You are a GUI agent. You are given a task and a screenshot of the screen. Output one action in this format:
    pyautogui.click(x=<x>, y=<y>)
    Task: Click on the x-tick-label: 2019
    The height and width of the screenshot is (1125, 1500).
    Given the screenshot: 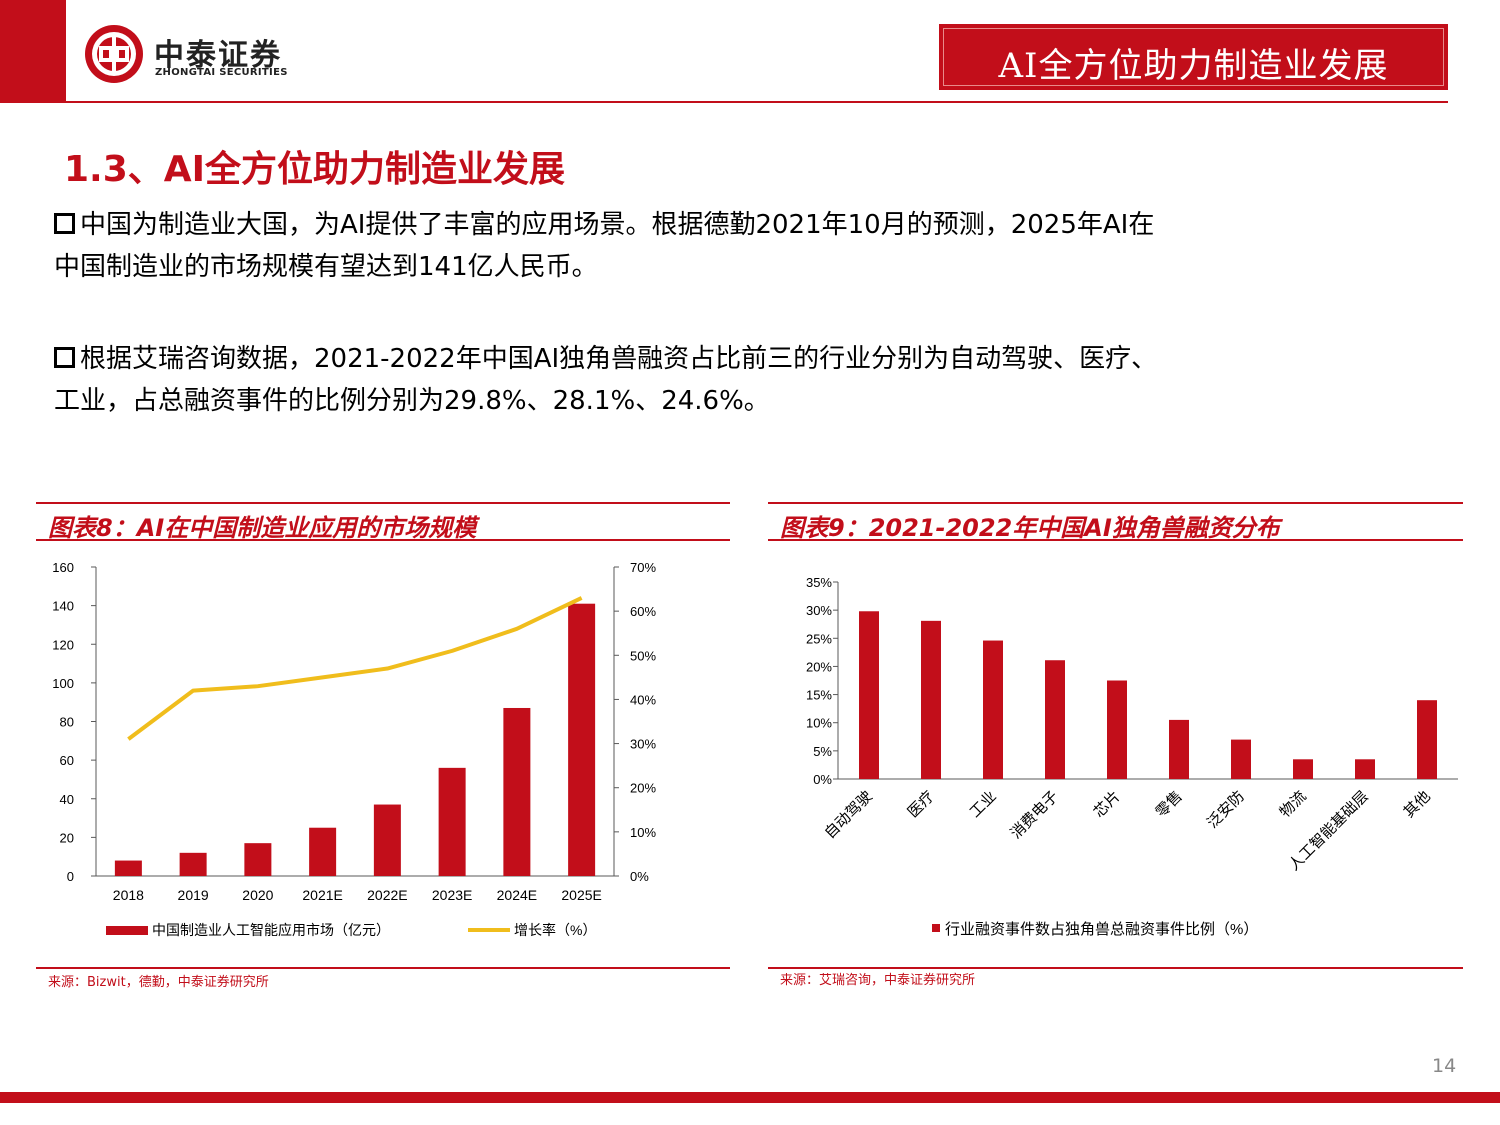 What is the action you would take?
    pyautogui.click(x=193, y=895)
    